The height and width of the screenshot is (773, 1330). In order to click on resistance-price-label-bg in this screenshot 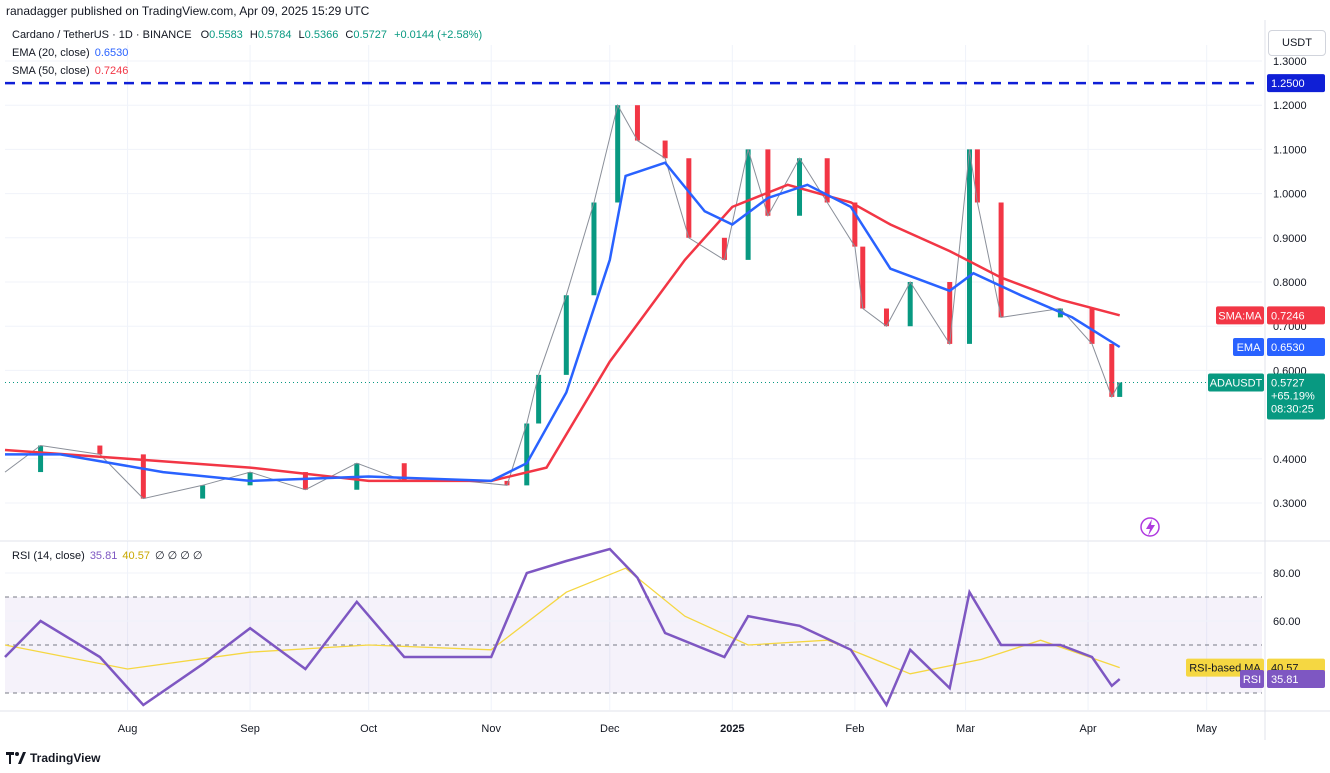, I will do `click(1296, 83)`.